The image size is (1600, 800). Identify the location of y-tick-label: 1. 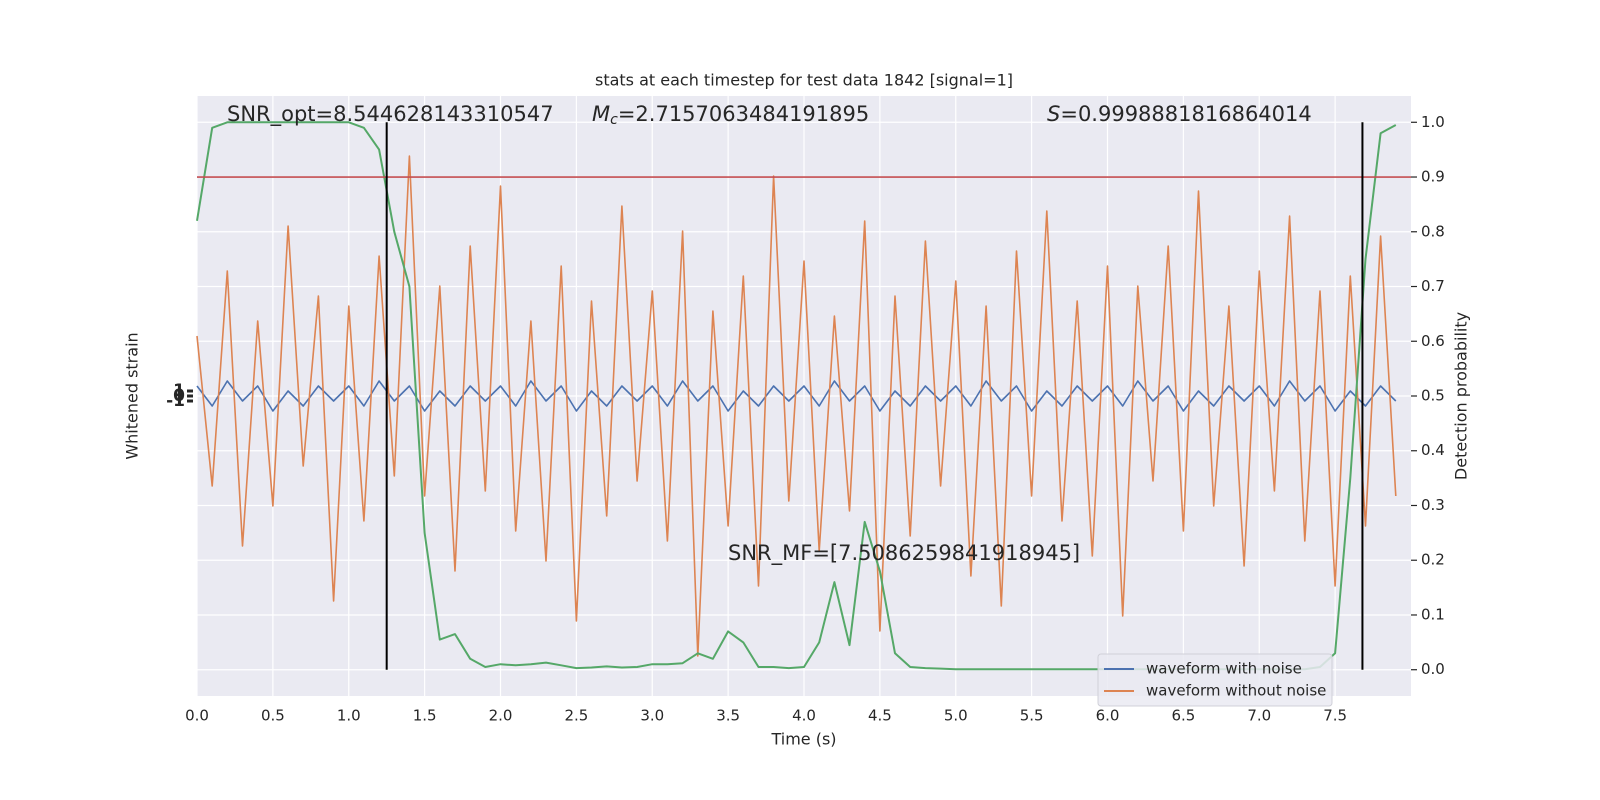
(179, 391).